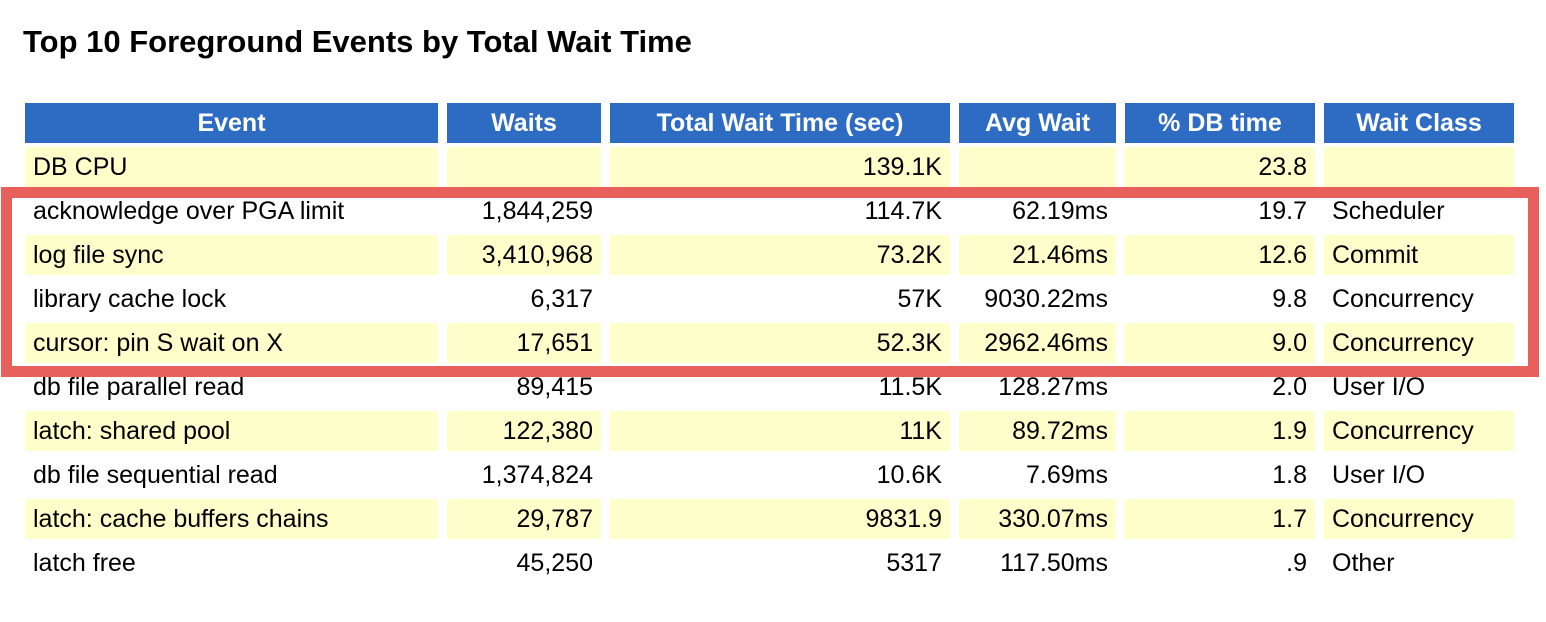  I want to click on cell-waits: 1,844,259, so click(524, 211).